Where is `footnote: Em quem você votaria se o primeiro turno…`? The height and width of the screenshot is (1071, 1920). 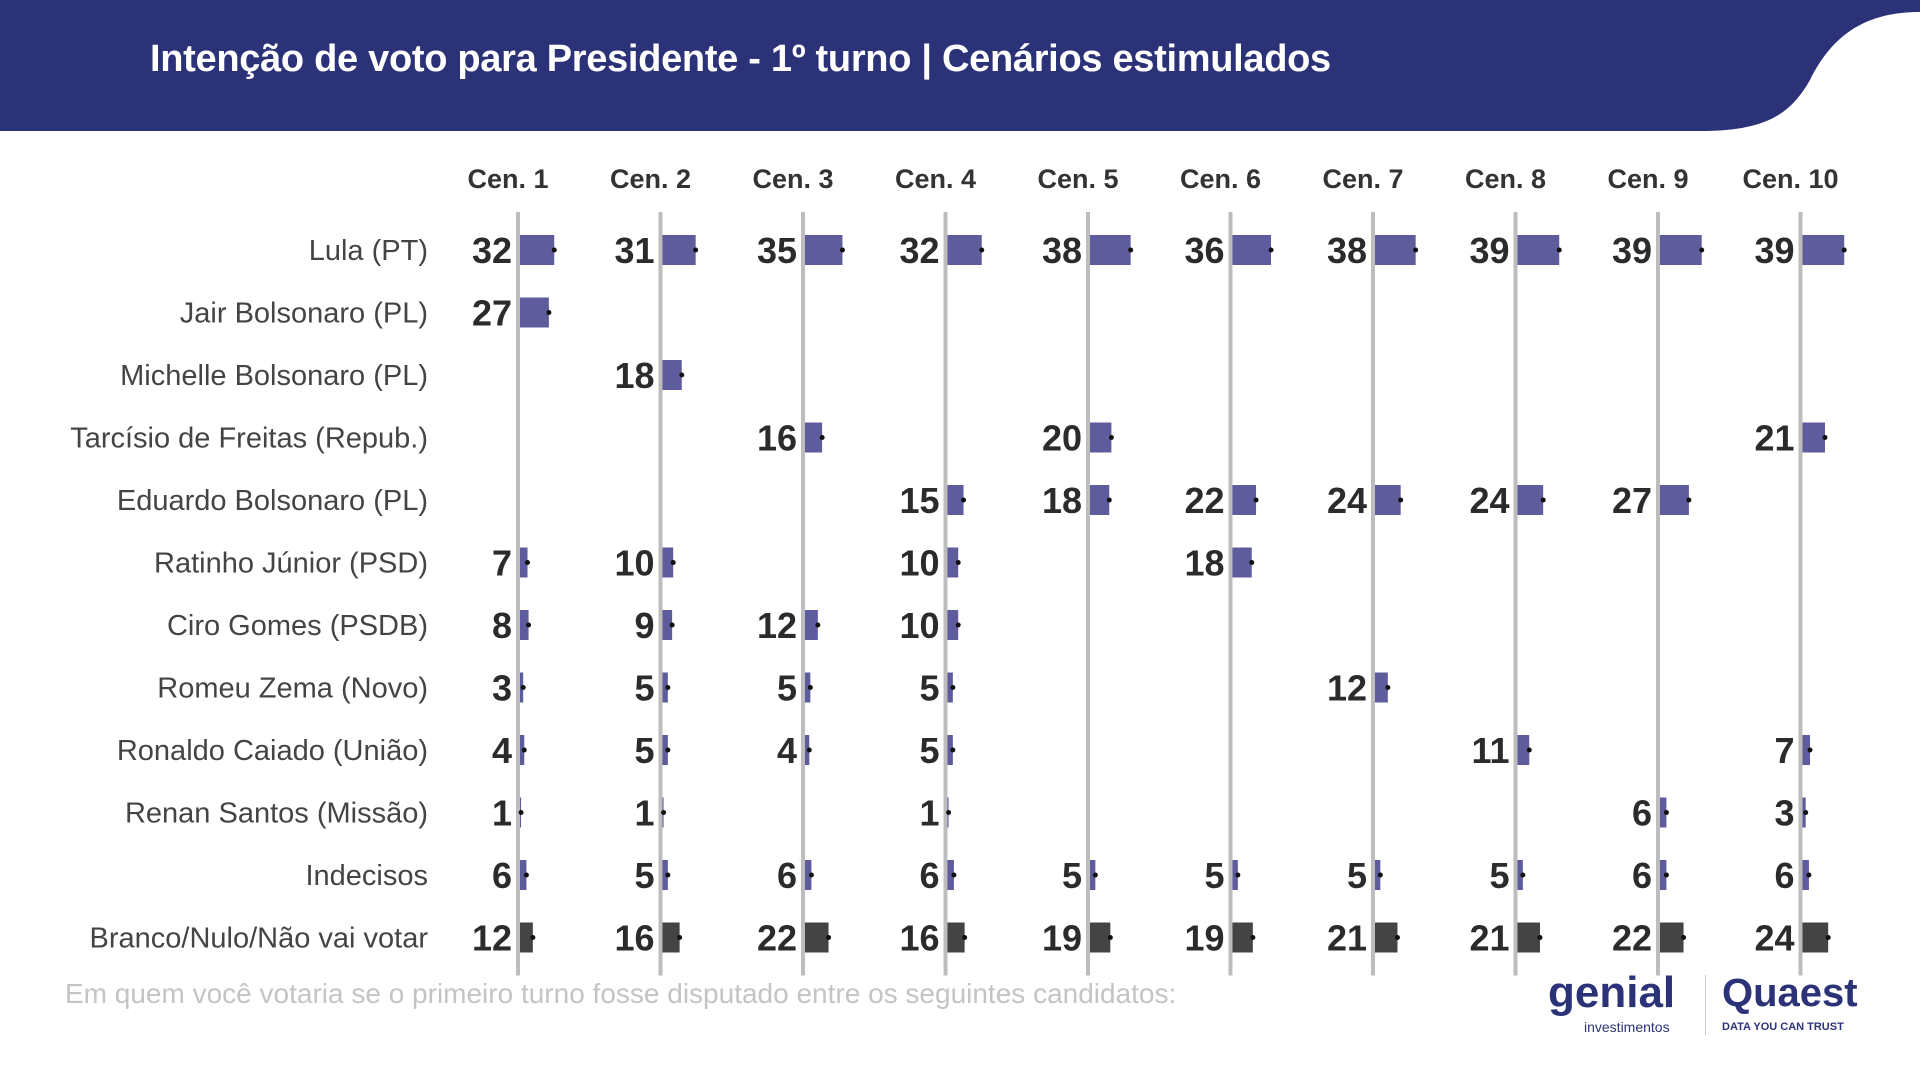
footnote: Em quem você votaria se o primeiro turno… is located at coordinates (621, 993).